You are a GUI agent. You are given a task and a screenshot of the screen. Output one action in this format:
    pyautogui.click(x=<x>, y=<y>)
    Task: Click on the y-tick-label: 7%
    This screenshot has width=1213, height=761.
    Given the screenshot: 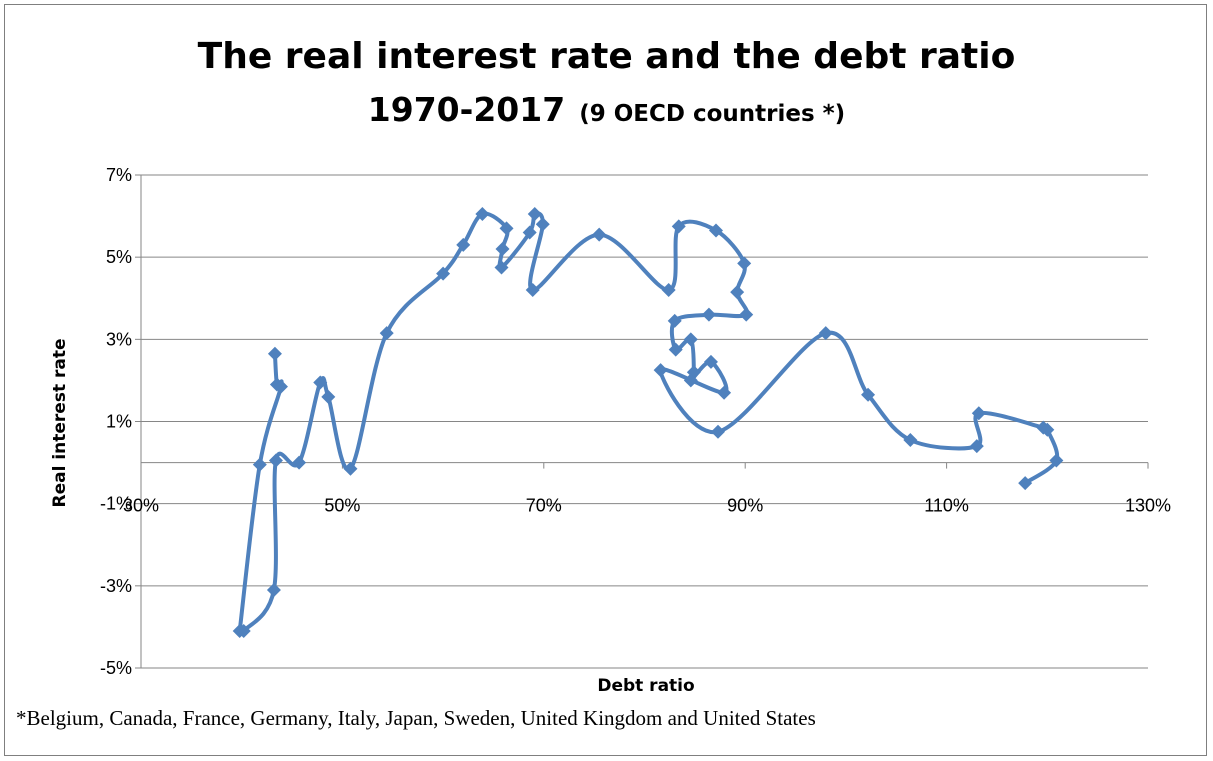 What is the action you would take?
    pyautogui.click(x=119, y=175)
    